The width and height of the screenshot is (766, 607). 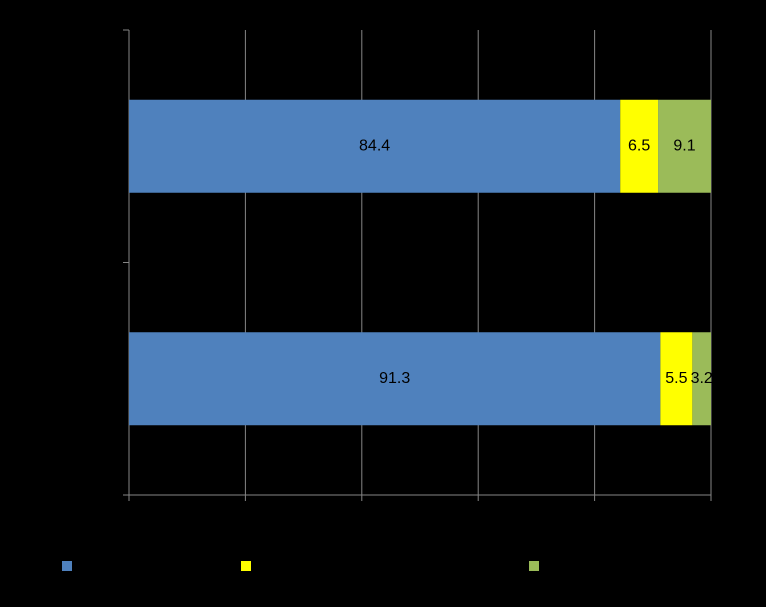 I want to click on value-label: 5.5, so click(x=676, y=378).